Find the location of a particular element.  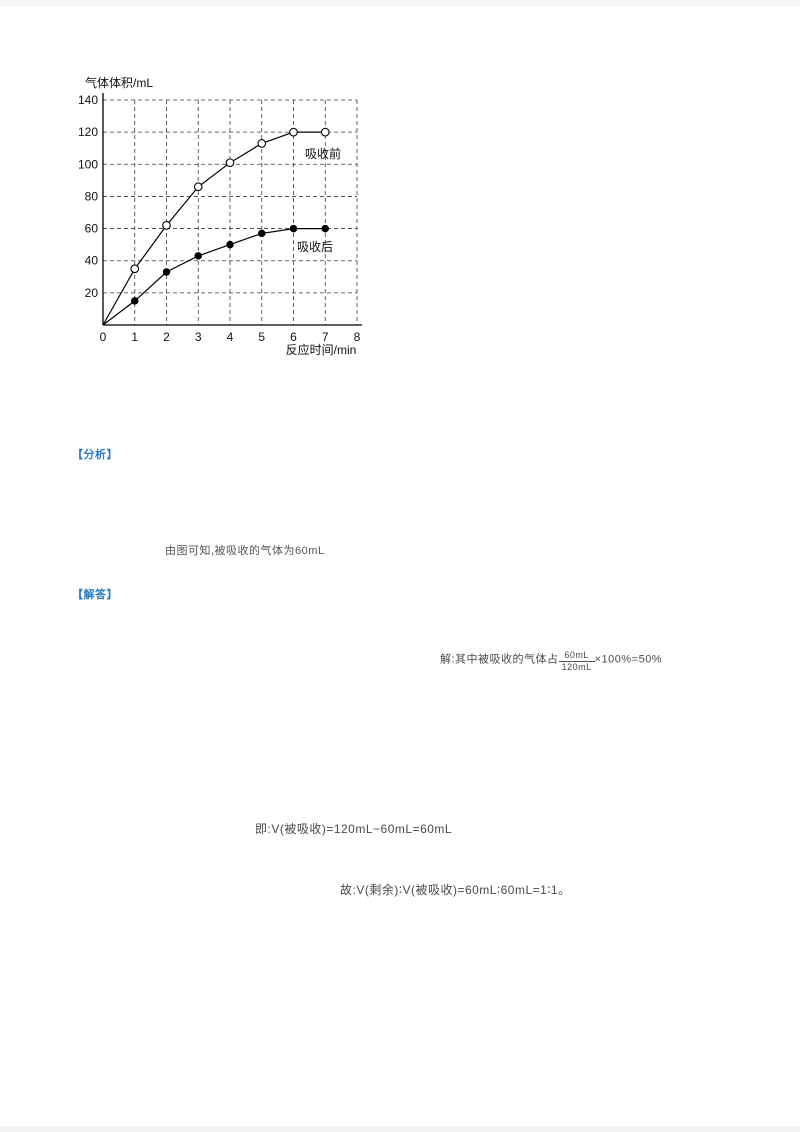

fraction: 60mL 120mL is located at coordinates (576, 662).